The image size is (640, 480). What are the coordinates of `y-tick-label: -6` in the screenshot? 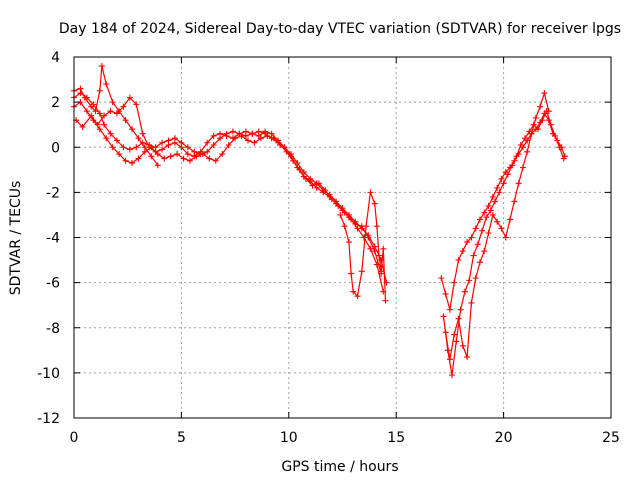 It's located at (53, 284).